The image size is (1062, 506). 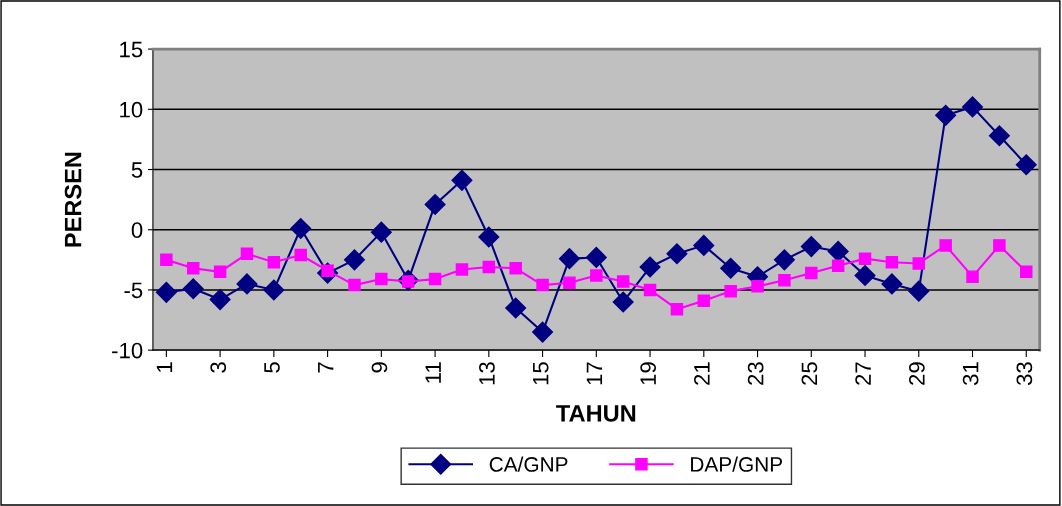 I want to click on y-tick-label: -10, so click(x=127, y=350).